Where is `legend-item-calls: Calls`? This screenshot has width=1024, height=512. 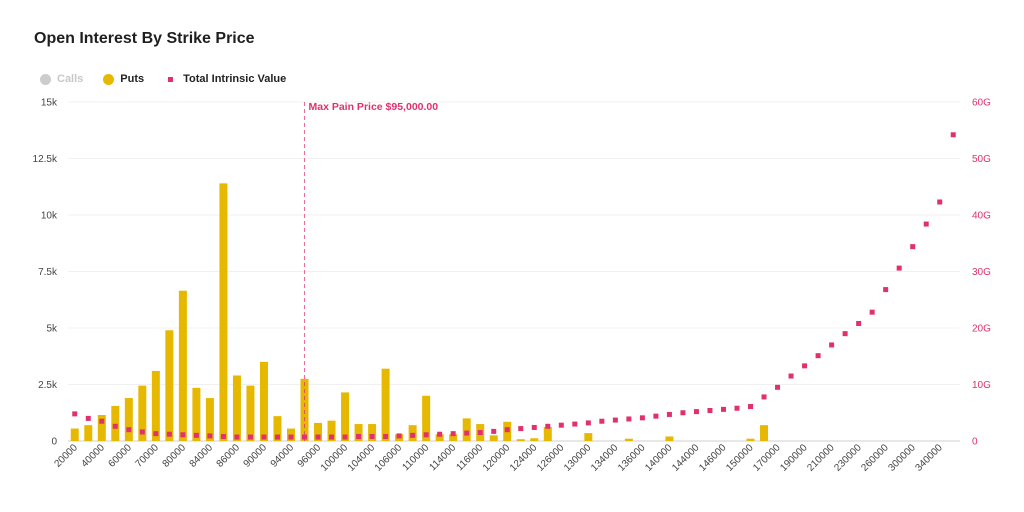
legend-item-calls: Calls is located at coordinates (61, 79).